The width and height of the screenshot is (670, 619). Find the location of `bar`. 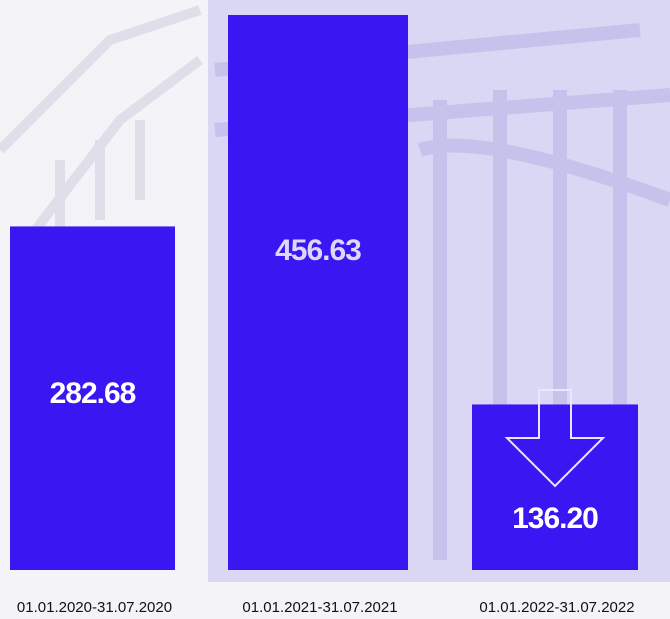

bar is located at coordinates (92, 398).